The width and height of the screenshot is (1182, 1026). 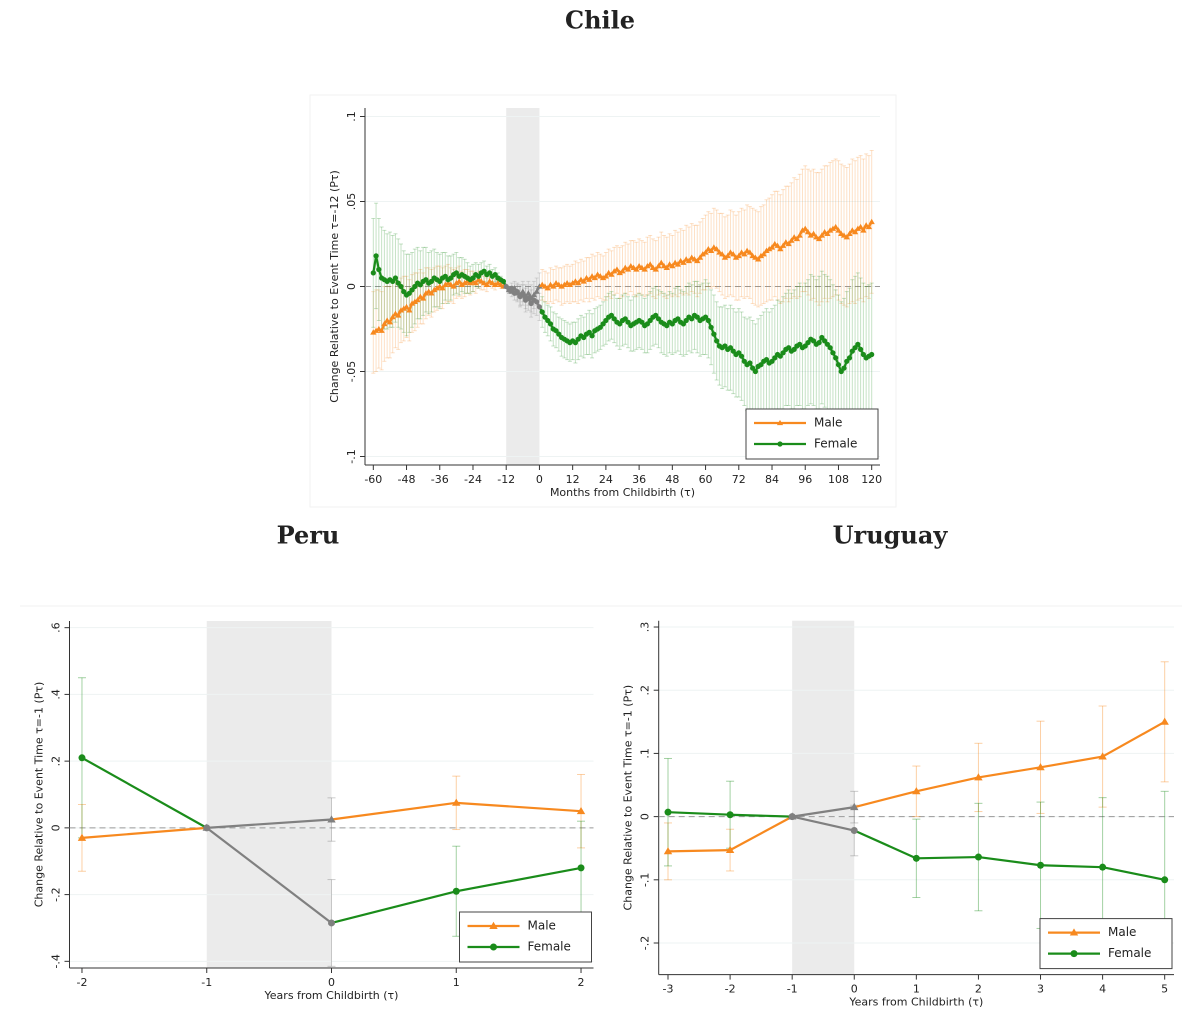 What do you see at coordinates (739, 479) in the screenshot?
I see `x-tick-label: 72` at bounding box center [739, 479].